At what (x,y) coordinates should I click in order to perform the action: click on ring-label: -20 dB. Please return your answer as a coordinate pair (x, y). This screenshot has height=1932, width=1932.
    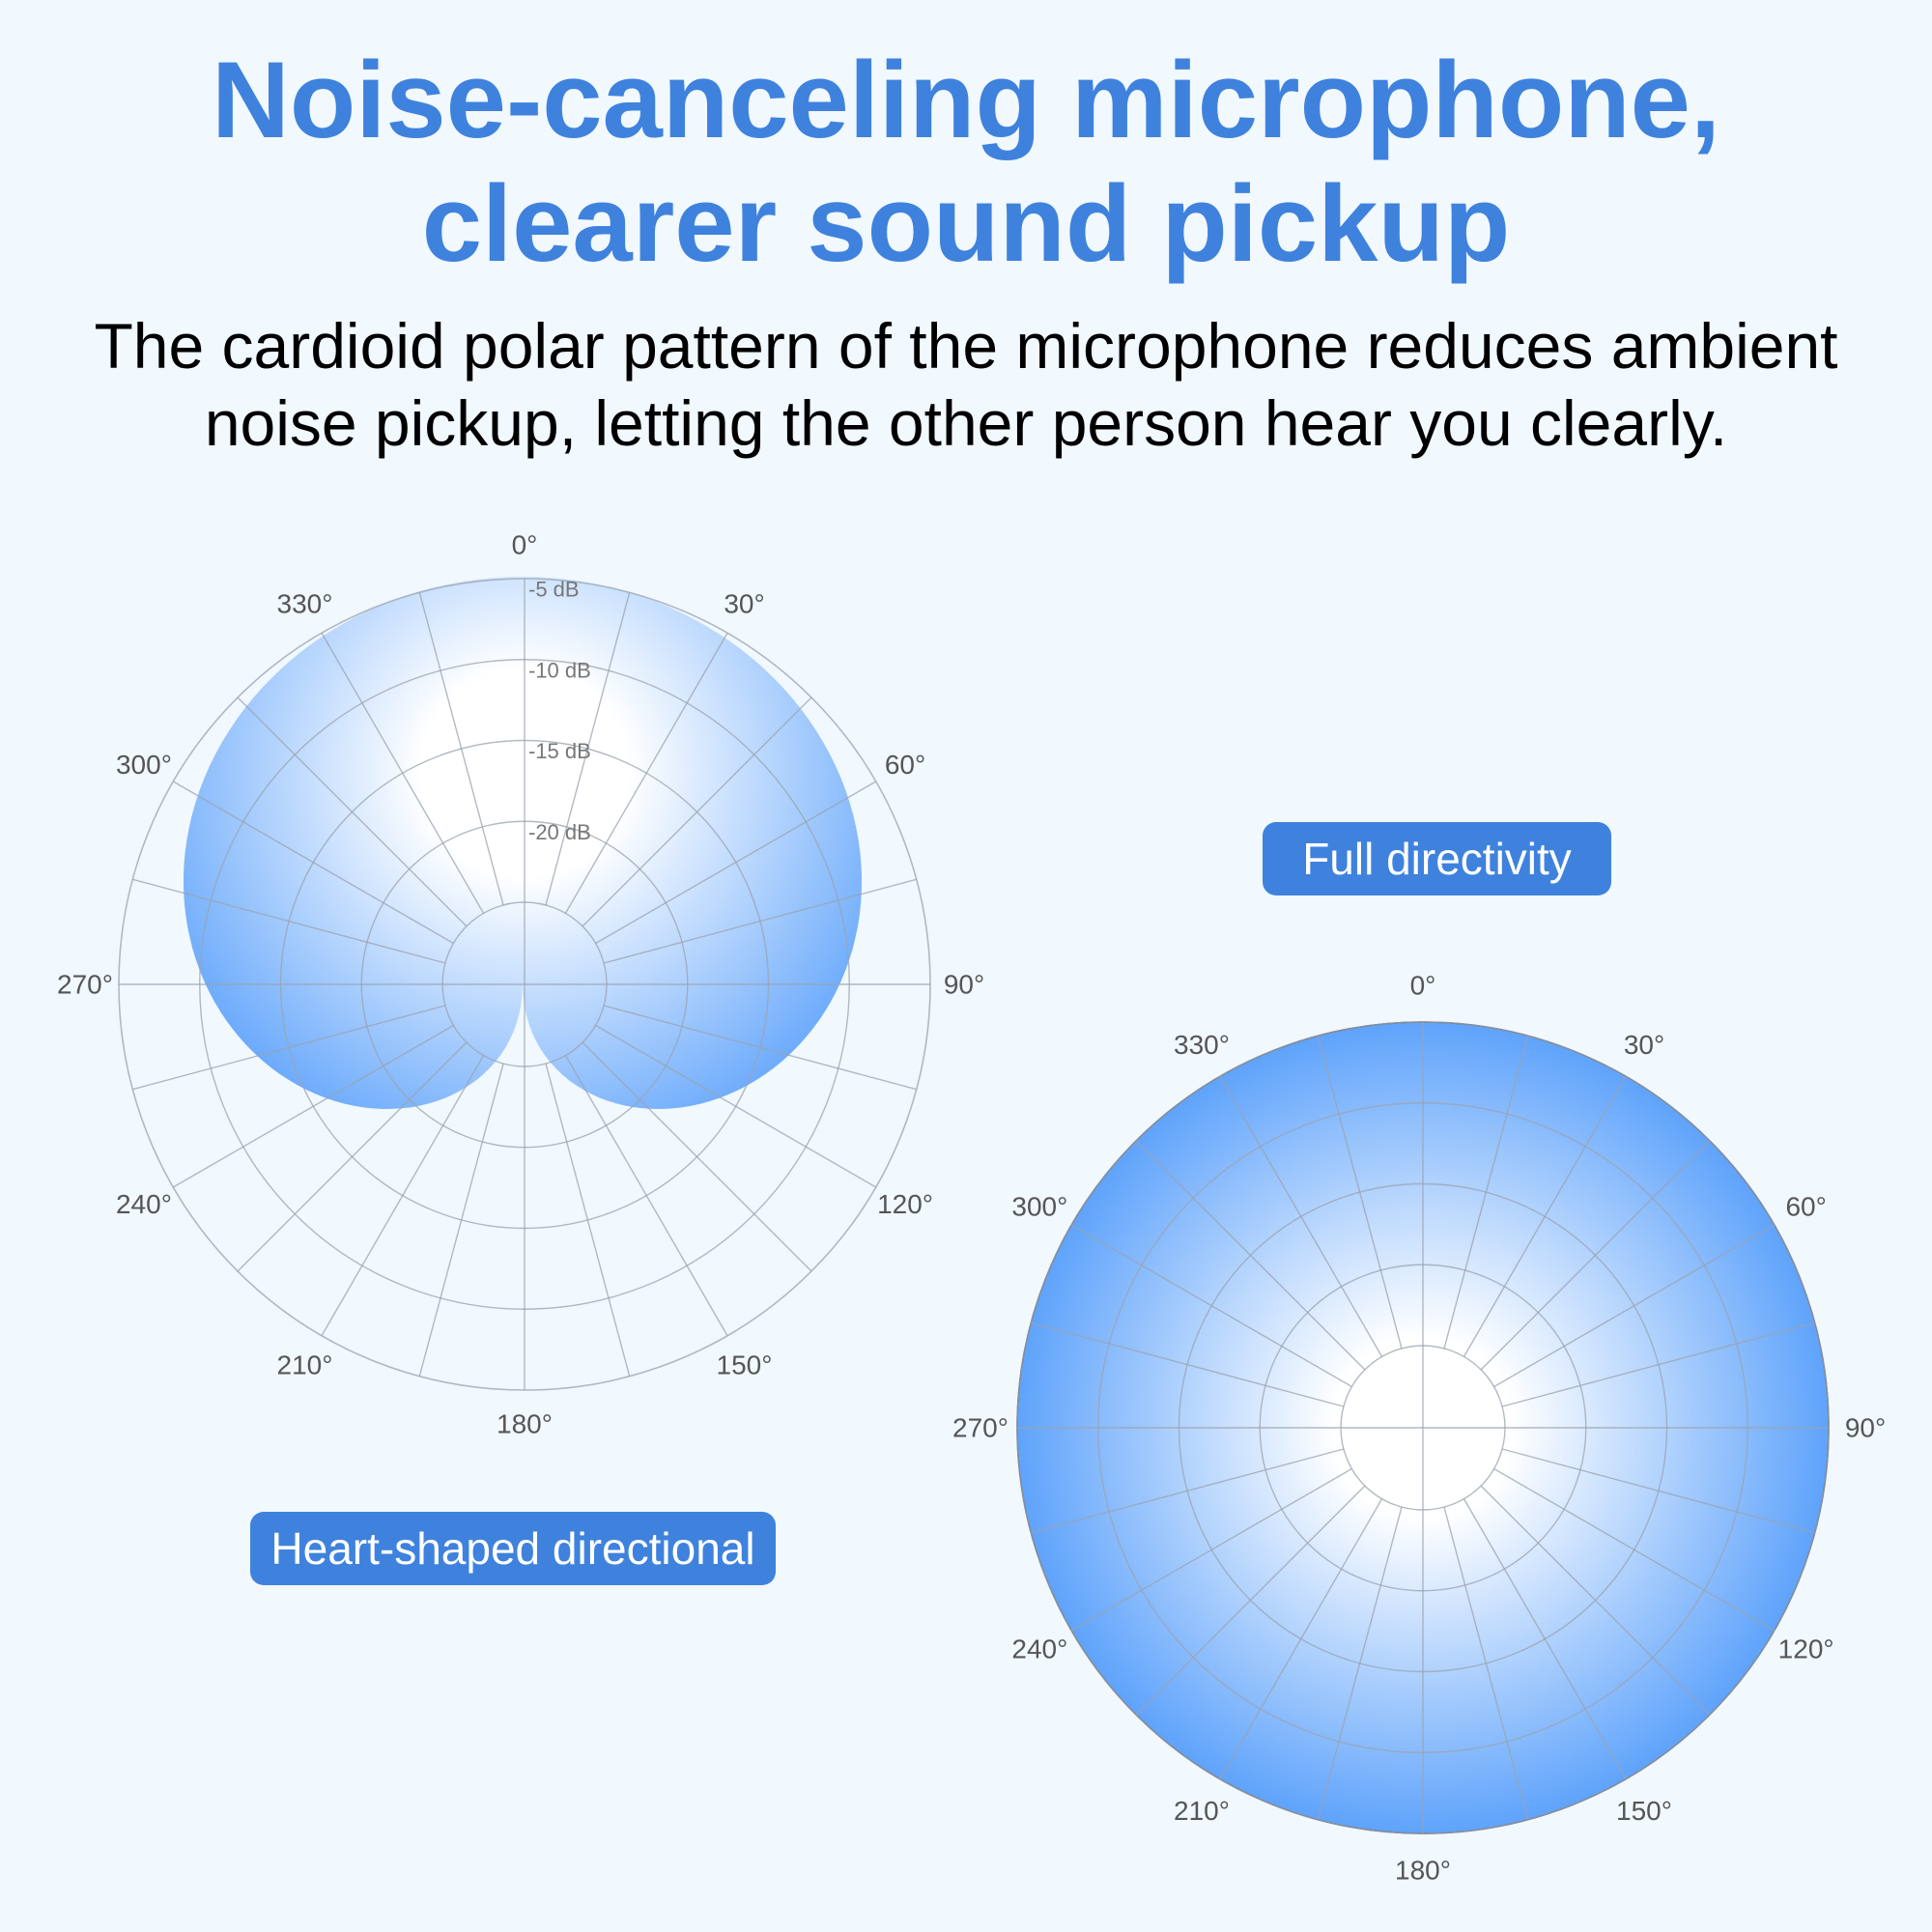
    Looking at the image, I should click on (559, 832).